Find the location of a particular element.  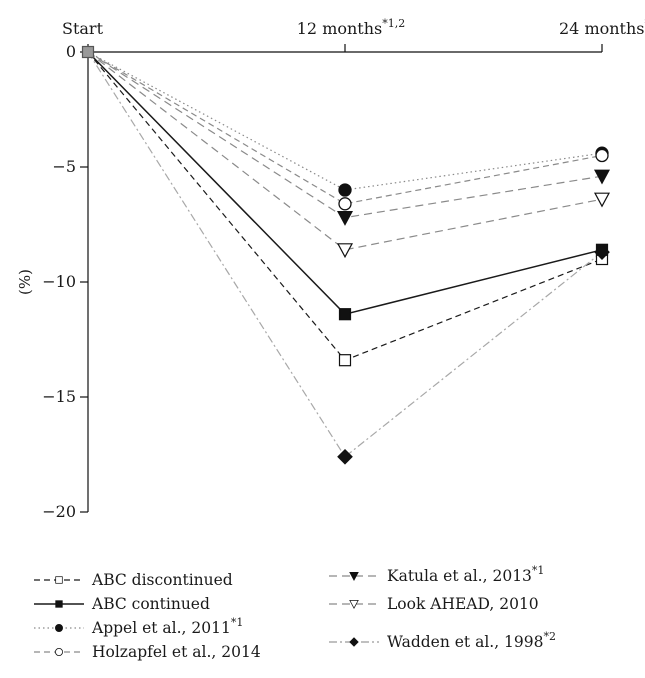

y-tick-label: −20 is located at coordinates (59, 511).